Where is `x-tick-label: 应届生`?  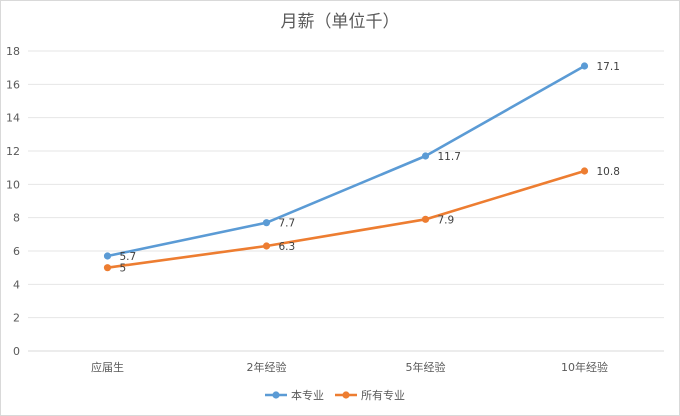 x-tick-label: 应届生 is located at coordinates (107, 367).